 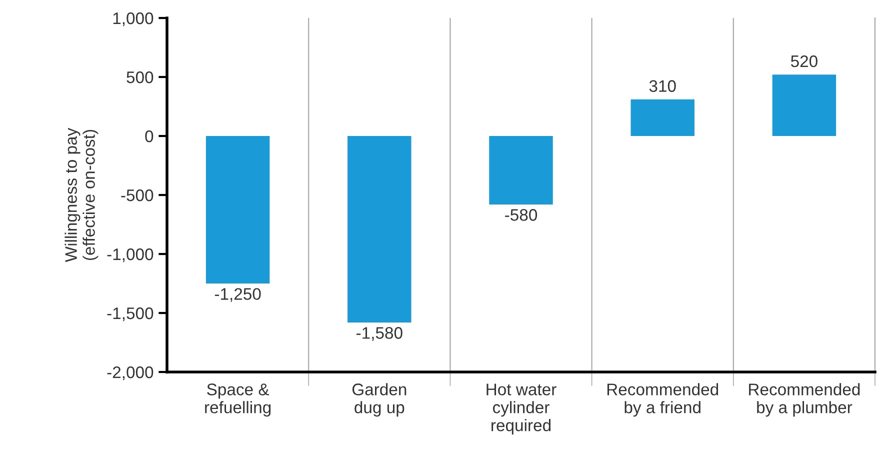 What do you see at coordinates (237, 295) in the screenshot?
I see `data-label: -1,250` at bounding box center [237, 295].